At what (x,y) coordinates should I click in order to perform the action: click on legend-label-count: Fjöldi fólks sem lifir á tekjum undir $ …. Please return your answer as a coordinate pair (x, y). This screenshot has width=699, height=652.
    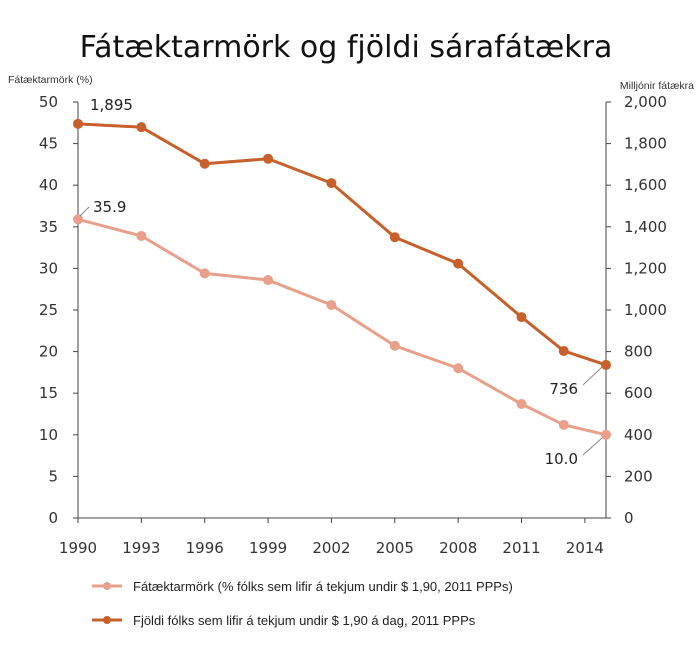
    Looking at the image, I should click on (304, 620).